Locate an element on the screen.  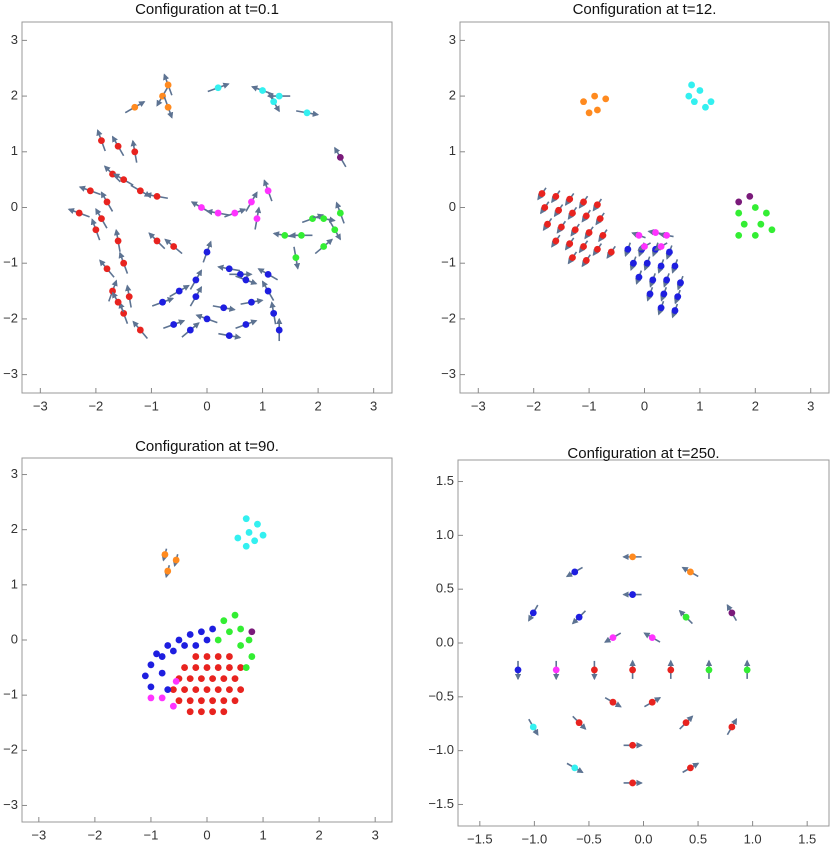
y-tick-label: −3 is located at coordinates (10, 373).